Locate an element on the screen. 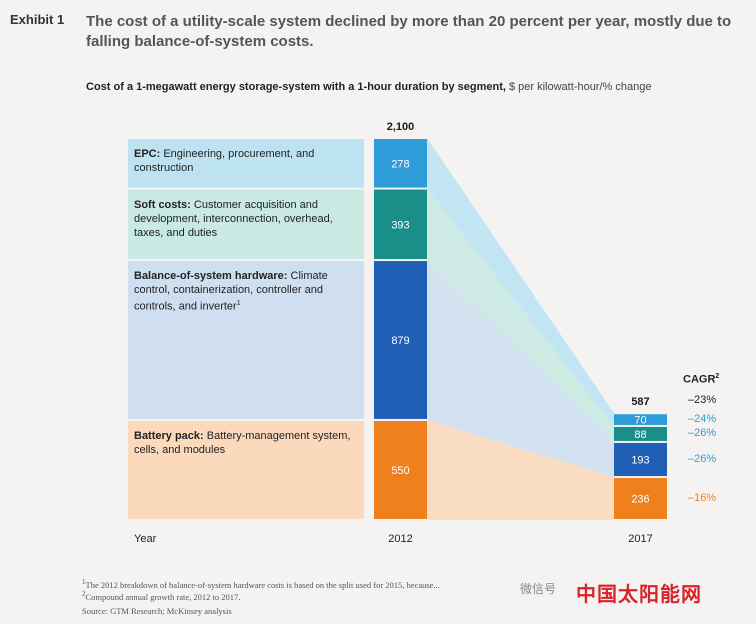 The height and width of the screenshot is (624, 756). bar-2012-epc is located at coordinates (400, 163).